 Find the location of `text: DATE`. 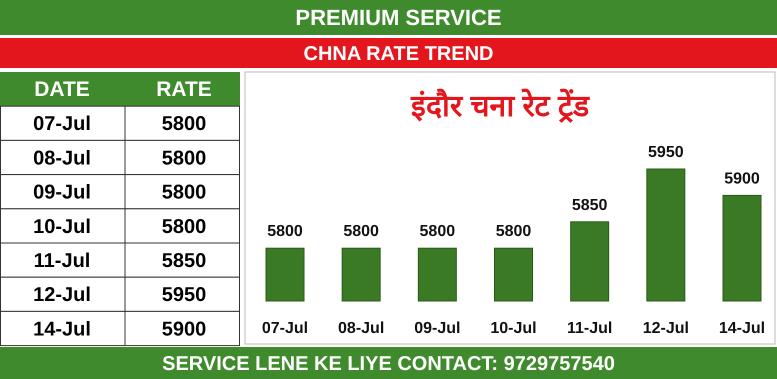

text: DATE is located at coordinates (62, 89).